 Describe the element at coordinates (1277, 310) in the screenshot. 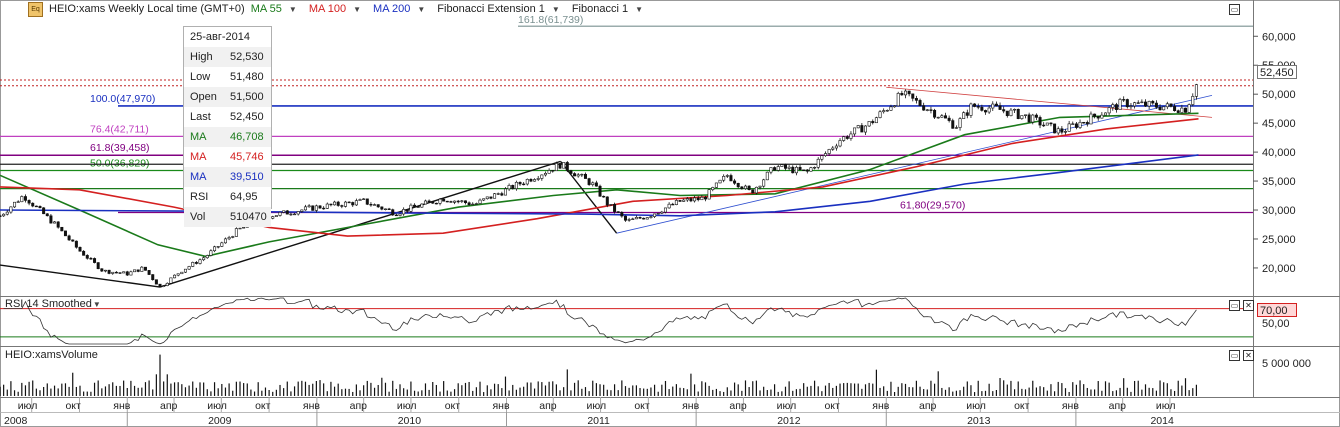

I see `rsi-overbought-label: 70,00` at that location.